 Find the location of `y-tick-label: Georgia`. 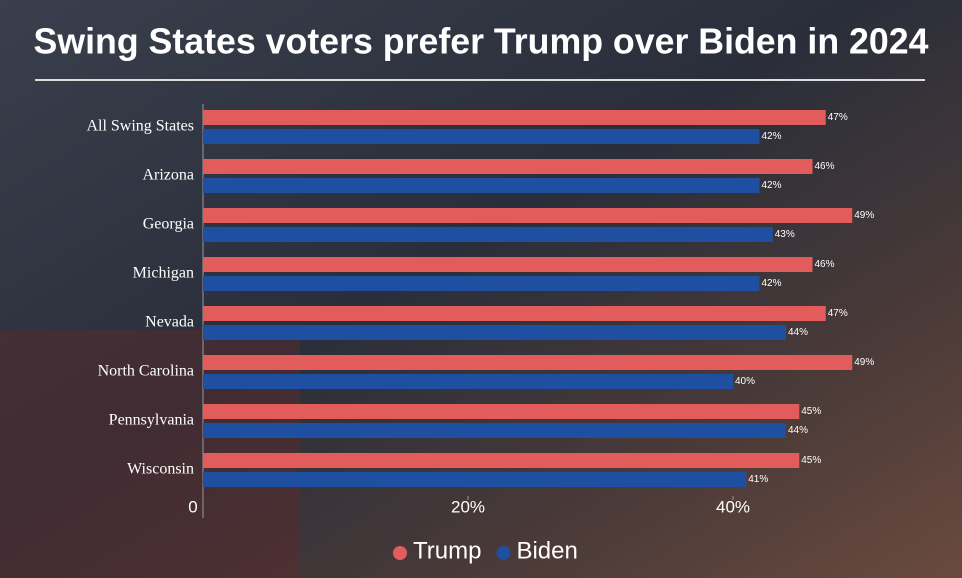

y-tick-label: Georgia is located at coordinates (168, 224).